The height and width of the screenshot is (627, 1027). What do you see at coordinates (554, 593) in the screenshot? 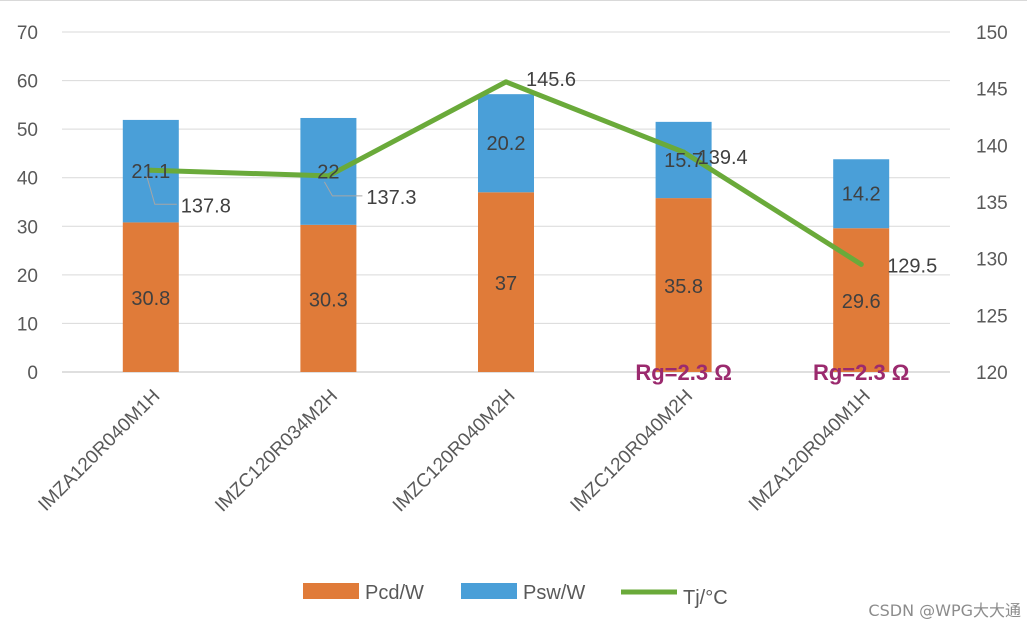
I see `legend-label: Psw/W` at bounding box center [554, 593].